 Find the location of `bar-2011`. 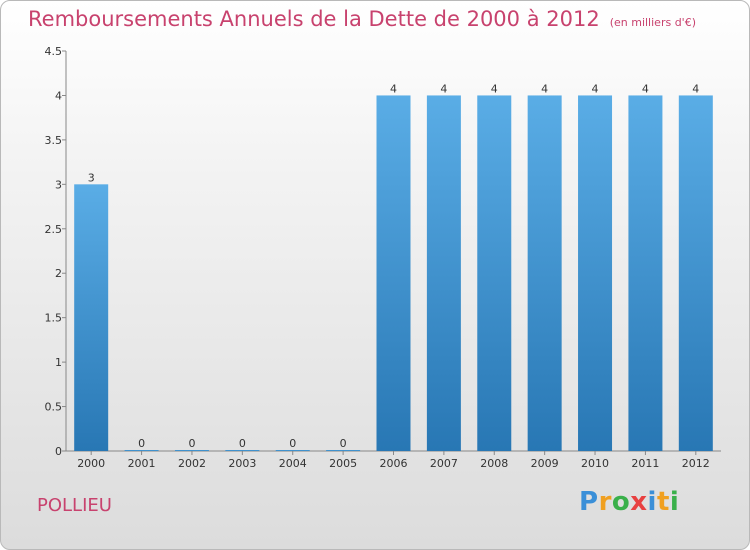

bar-2011 is located at coordinates (645, 273).